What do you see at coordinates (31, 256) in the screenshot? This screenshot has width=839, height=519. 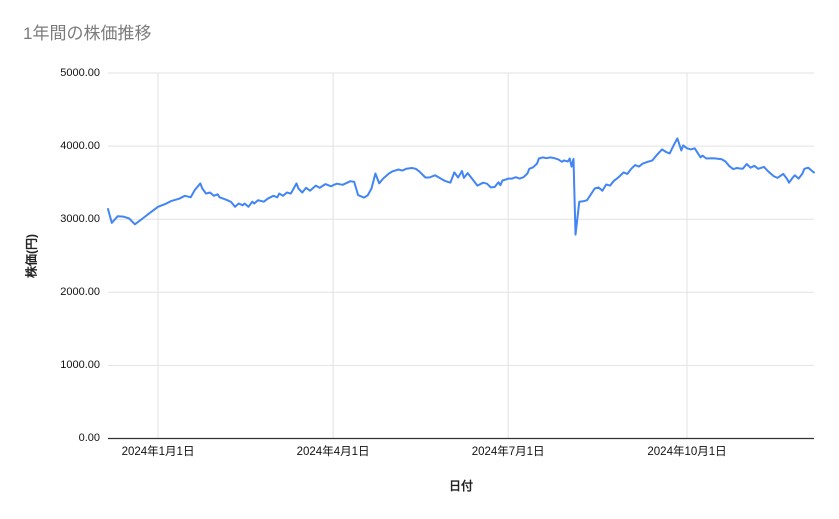 I see `y-axis-title: 株価(円)` at bounding box center [31, 256].